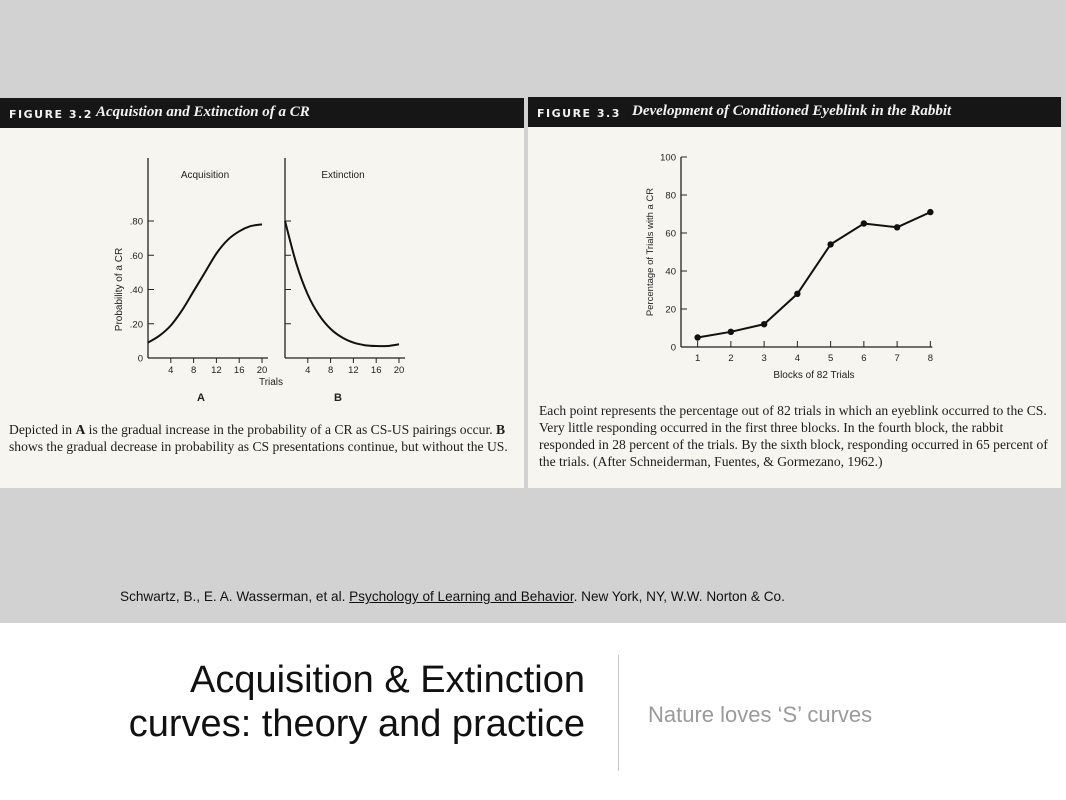 The image size is (1066, 800). Describe the element at coordinates (136, 324) in the screenshot. I see `panel-a-y-tick-label: .20` at that location.